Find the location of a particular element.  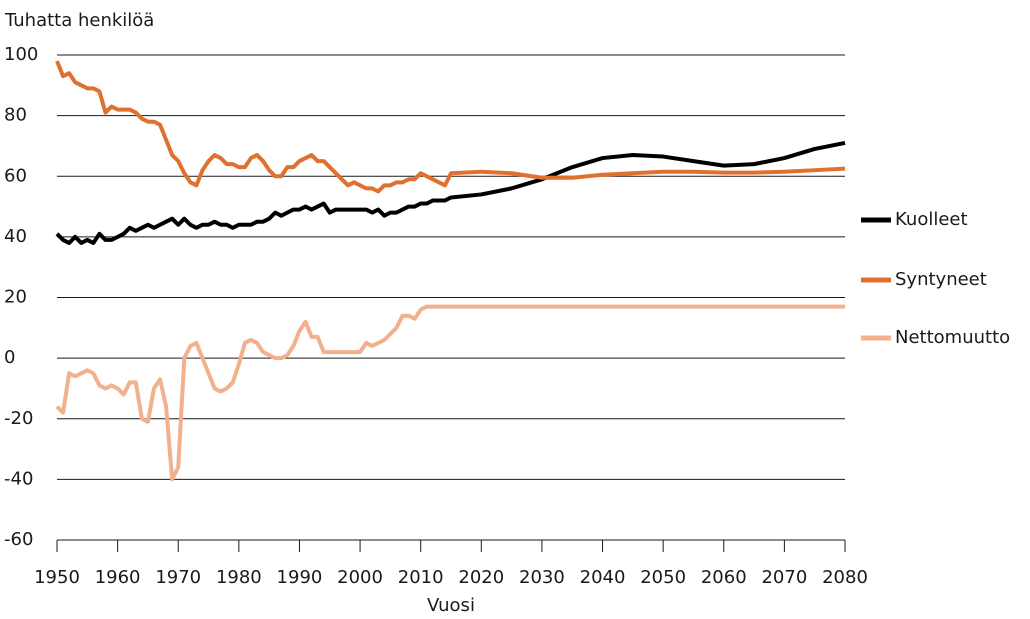

x-tick-label: 1990 is located at coordinates (300, 577).